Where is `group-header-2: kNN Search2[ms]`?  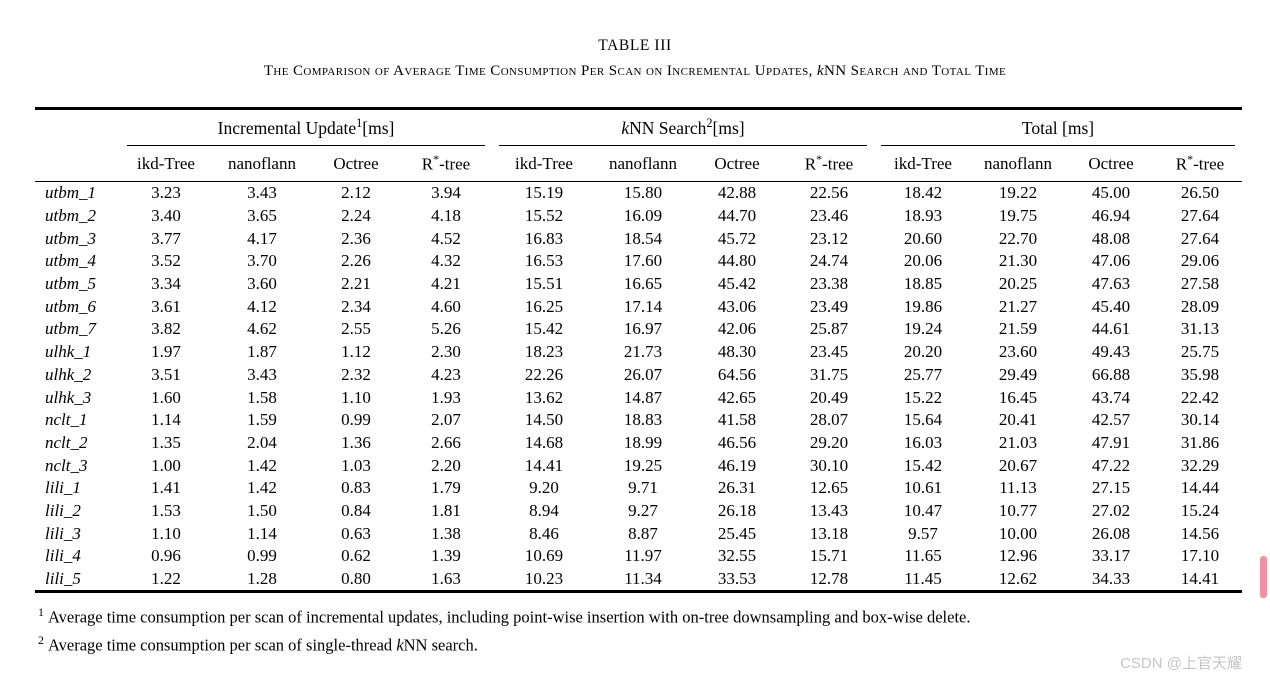 group-header-2: kNN Search2[ms] is located at coordinates (683, 127).